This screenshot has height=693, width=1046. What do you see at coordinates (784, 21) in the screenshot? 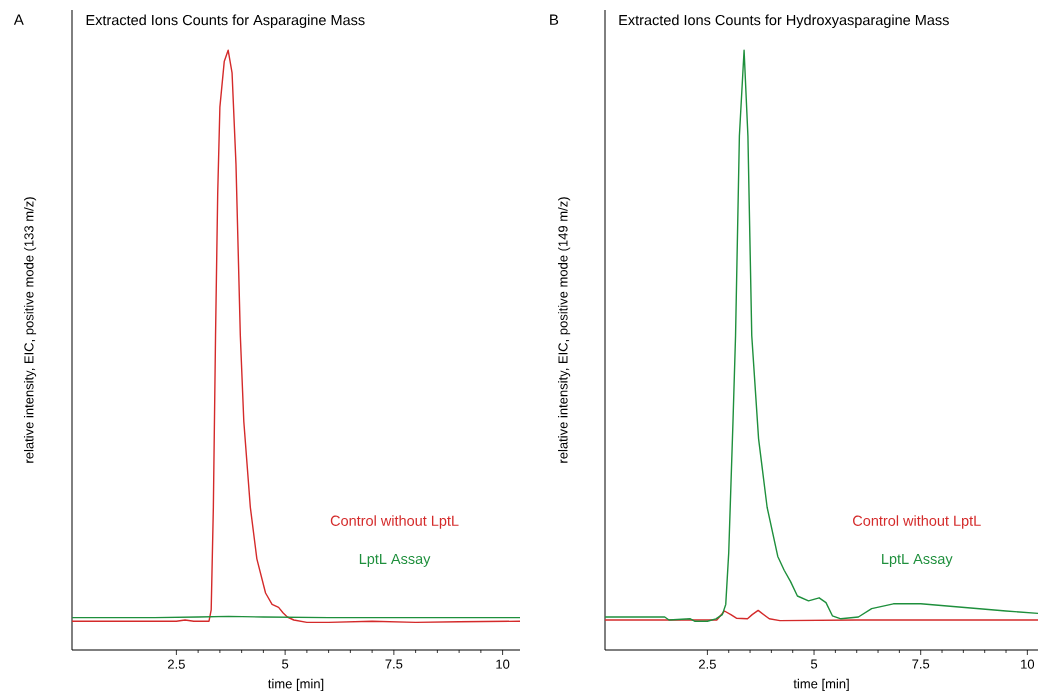
I see `chart-title: Extracted Ions Counts for Hydroxyasparagine Mass` at bounding box center [784, 21].